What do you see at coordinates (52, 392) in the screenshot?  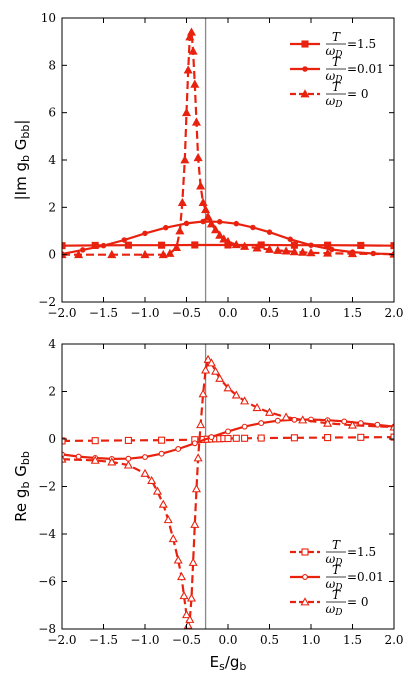 I see `y-tick-label: 2` at bounding box center [52, 392].